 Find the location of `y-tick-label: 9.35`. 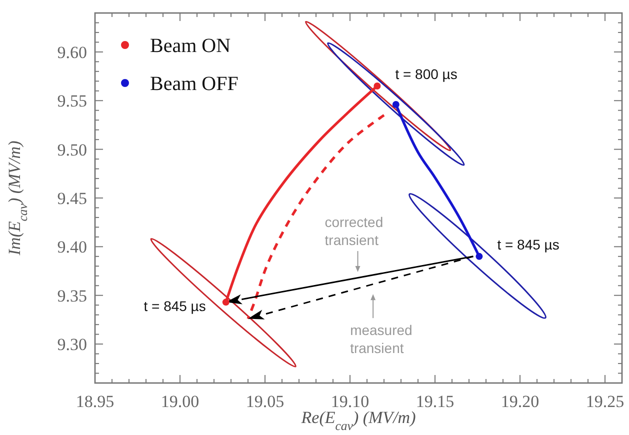

y-tick-label: 9.35 is located at coordinates (72, 296).